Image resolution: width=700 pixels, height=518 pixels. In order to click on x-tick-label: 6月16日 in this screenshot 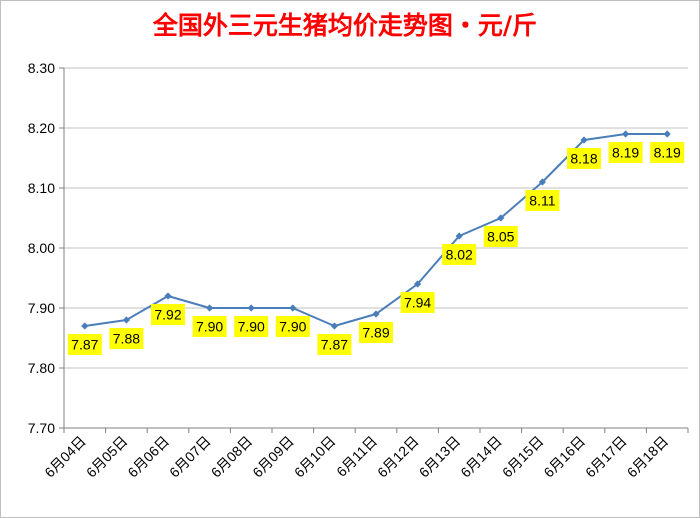, I will do `click(564, 457)`.